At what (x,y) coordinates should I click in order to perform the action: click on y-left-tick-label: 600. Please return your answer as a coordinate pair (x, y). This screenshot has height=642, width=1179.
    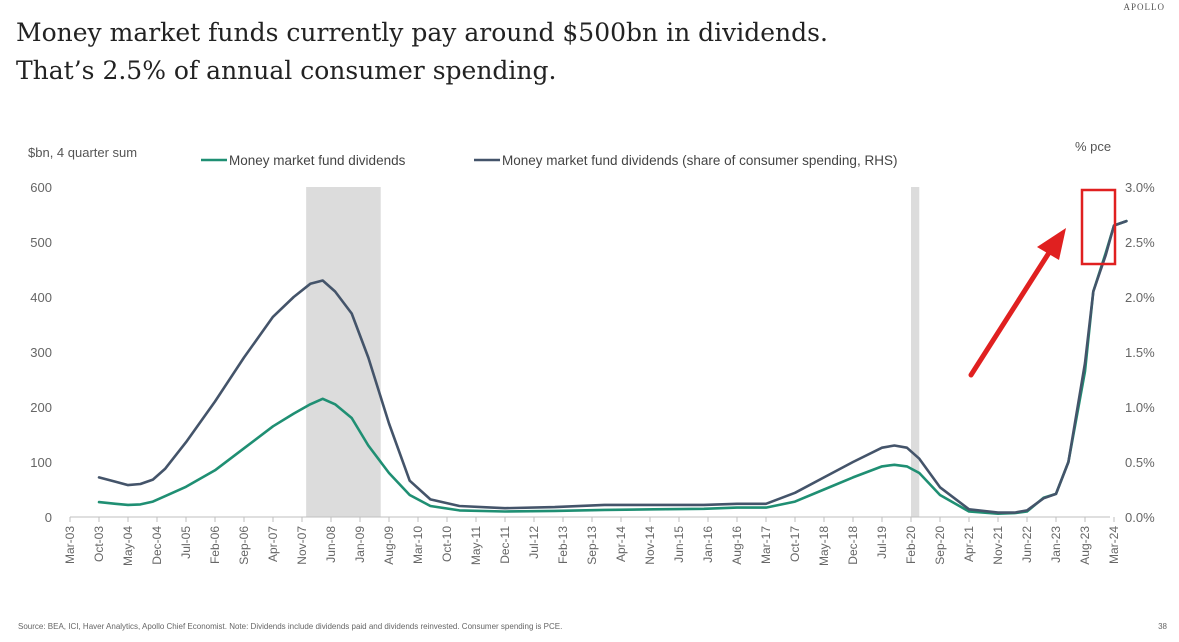
    Looking at the image, I should click on (41, 187).